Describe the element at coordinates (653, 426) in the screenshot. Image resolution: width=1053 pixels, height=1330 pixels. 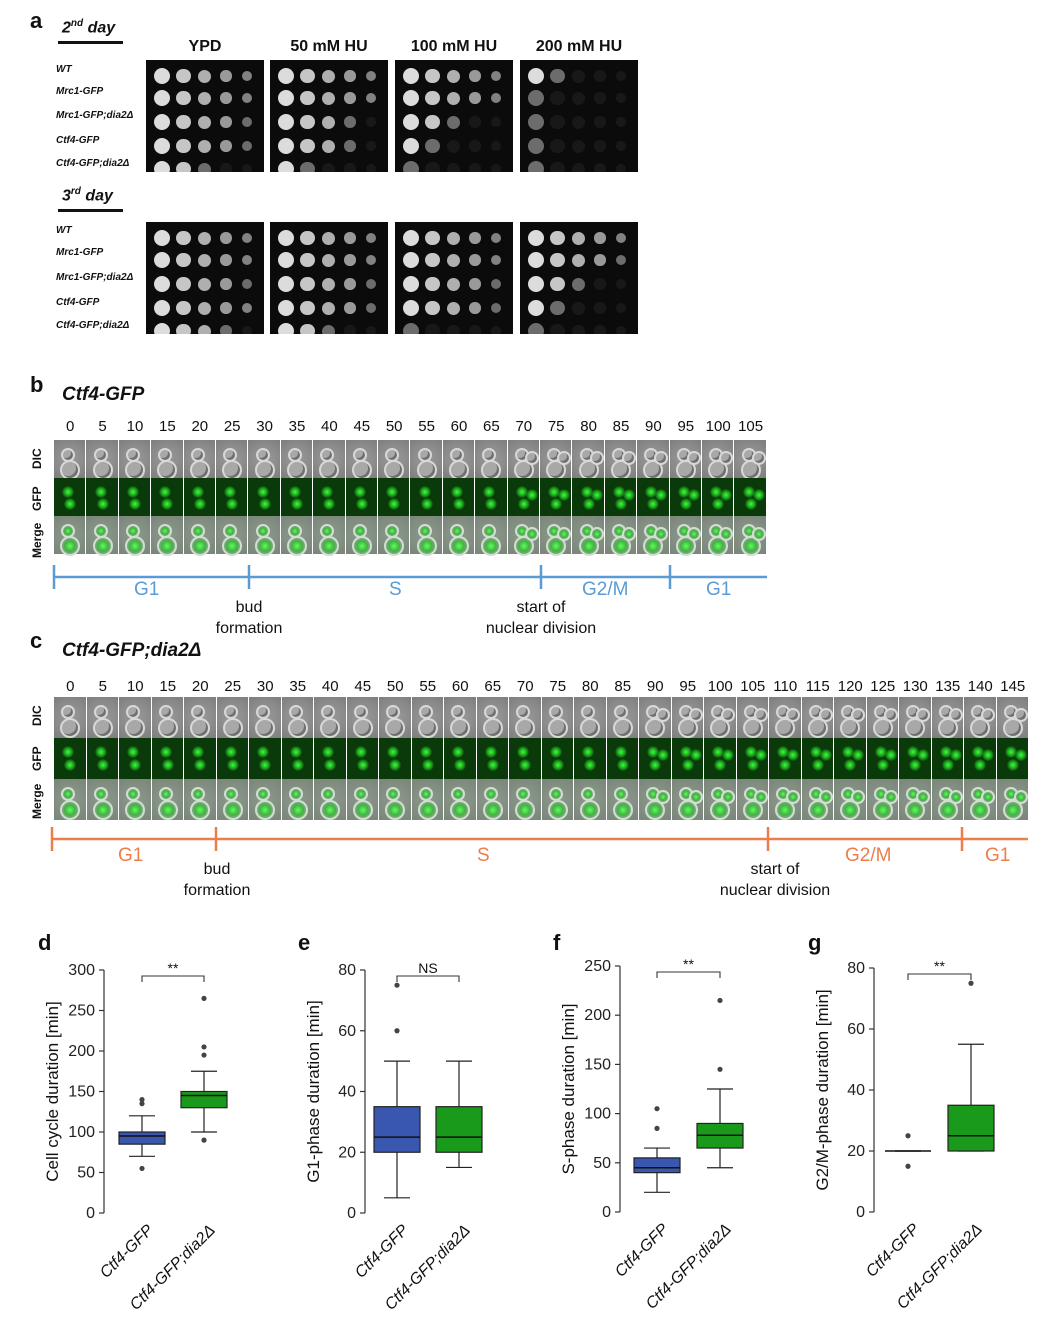
I see `frame-time-label: 90` at that location.